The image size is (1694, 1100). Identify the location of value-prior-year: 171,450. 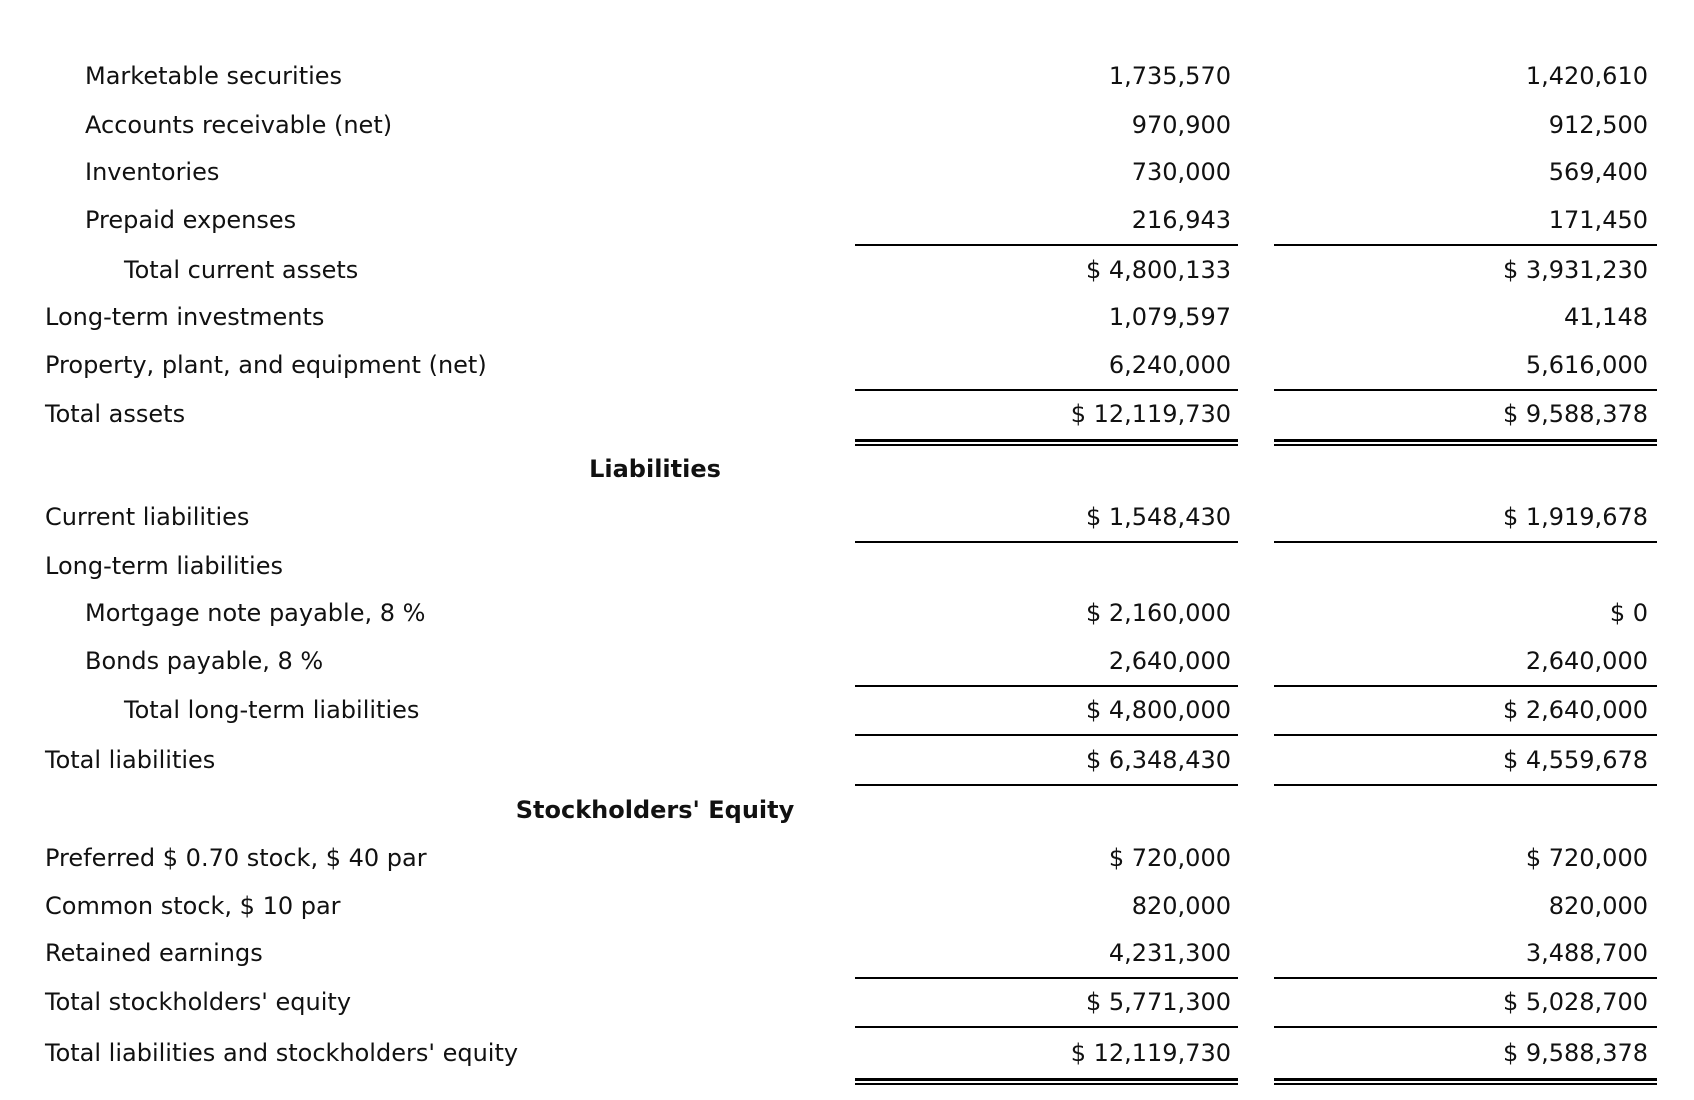
(1598, 220).